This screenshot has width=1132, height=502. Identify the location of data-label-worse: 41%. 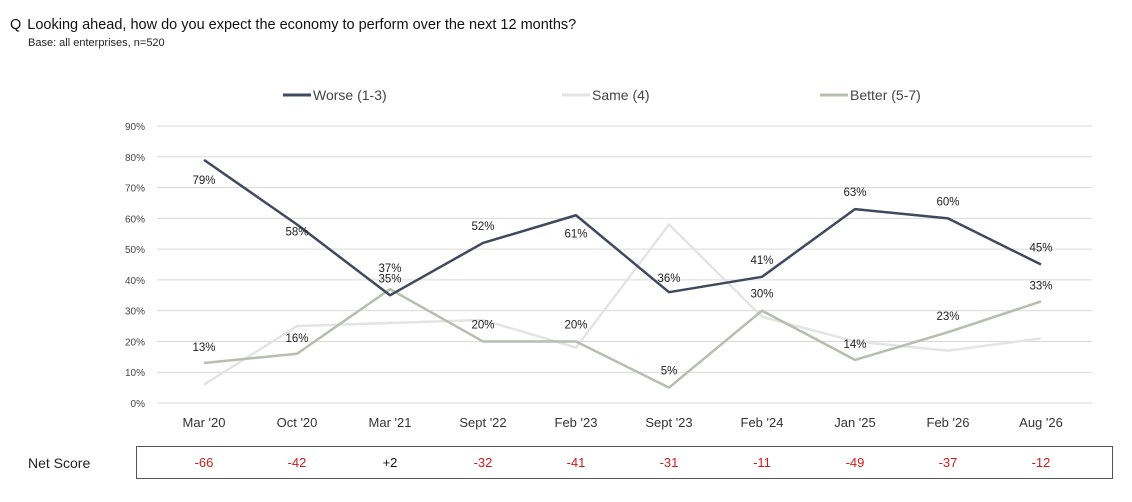
(761, 261).